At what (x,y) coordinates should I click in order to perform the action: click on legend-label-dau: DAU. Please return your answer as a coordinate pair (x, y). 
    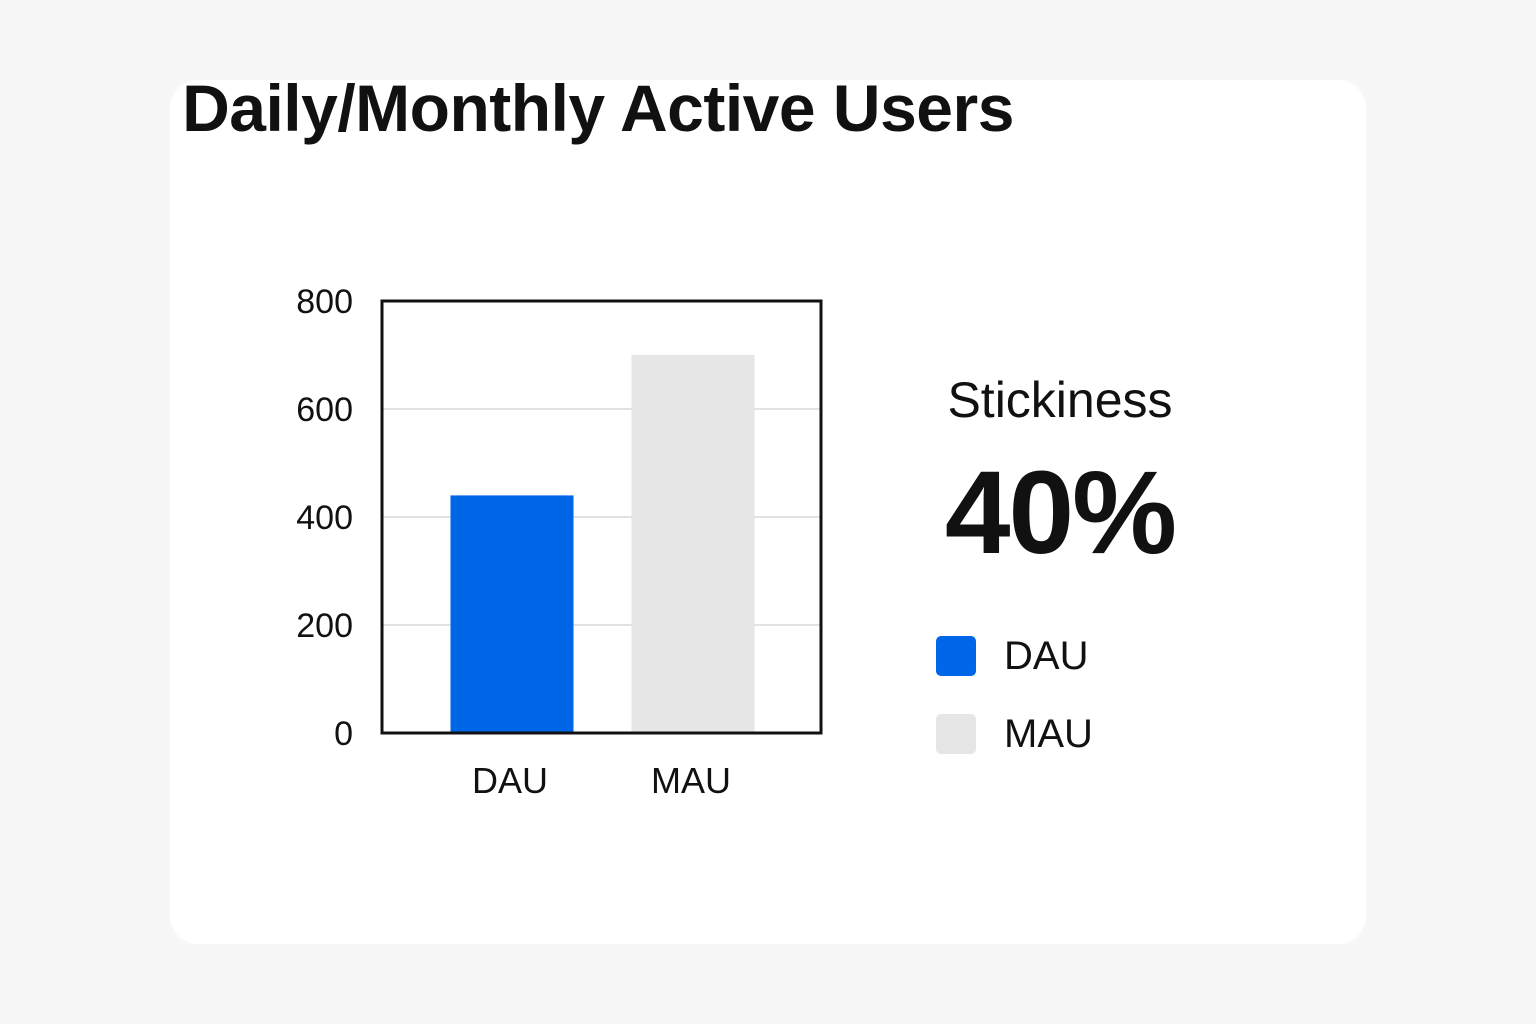
    Looking at the image, I should click on (1046, 656).